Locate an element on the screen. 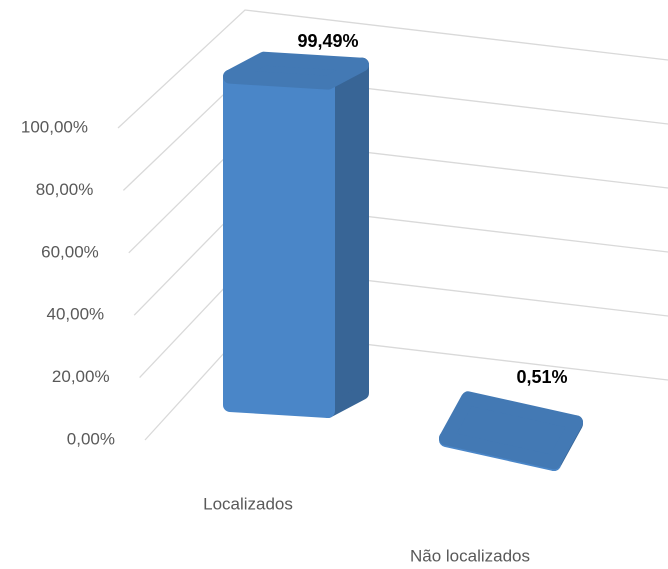  x-tick-label: Não localizados is located at coordinates (470, 555).